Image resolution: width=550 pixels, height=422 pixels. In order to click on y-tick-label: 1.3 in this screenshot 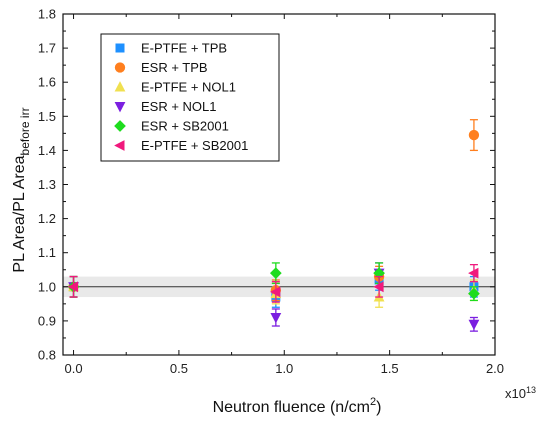, I will do `click(47, 184)`.